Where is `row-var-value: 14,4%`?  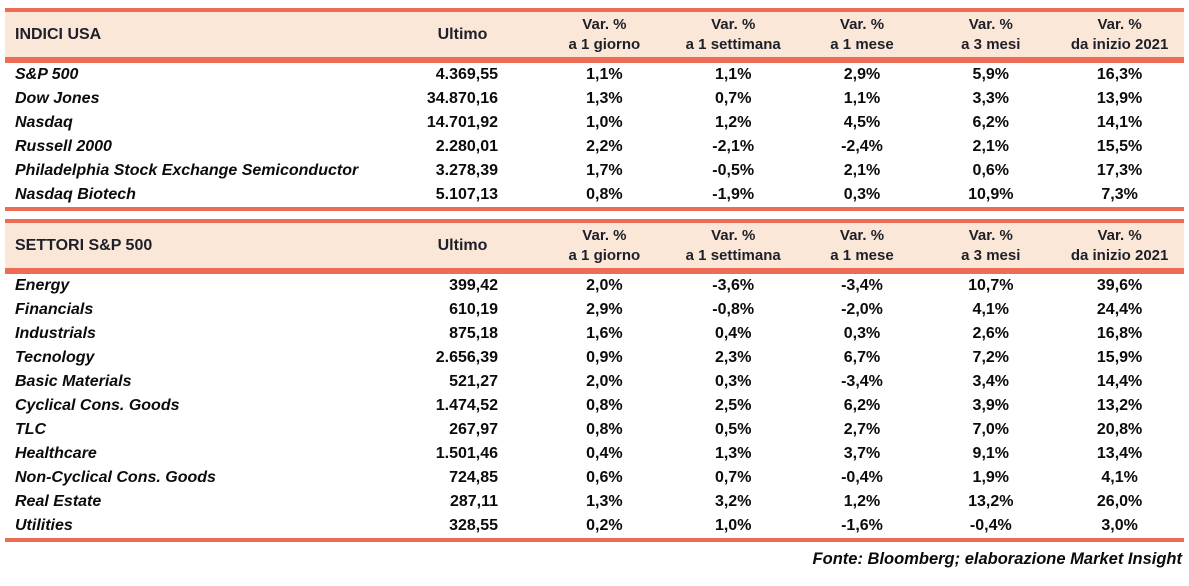
row-var-value: 14,4% is located at coordinates (1119, 381).